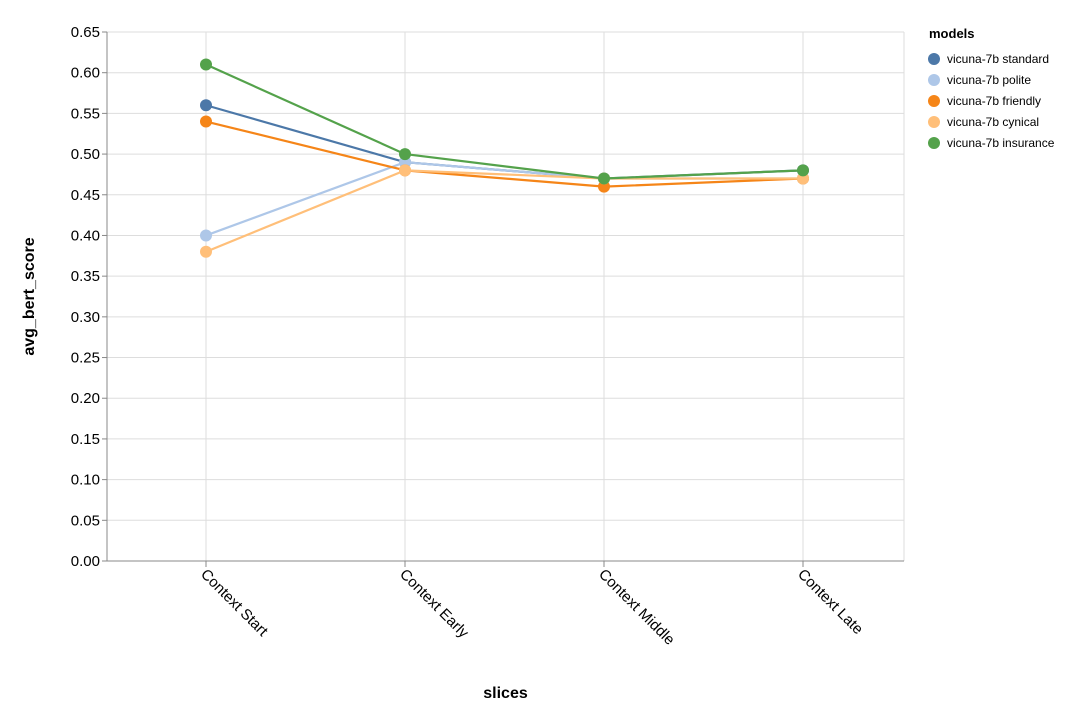 The width and height of the screenshot is (1080, 725). I want to click on y-tick-label: 0.35, so click(85, 276).